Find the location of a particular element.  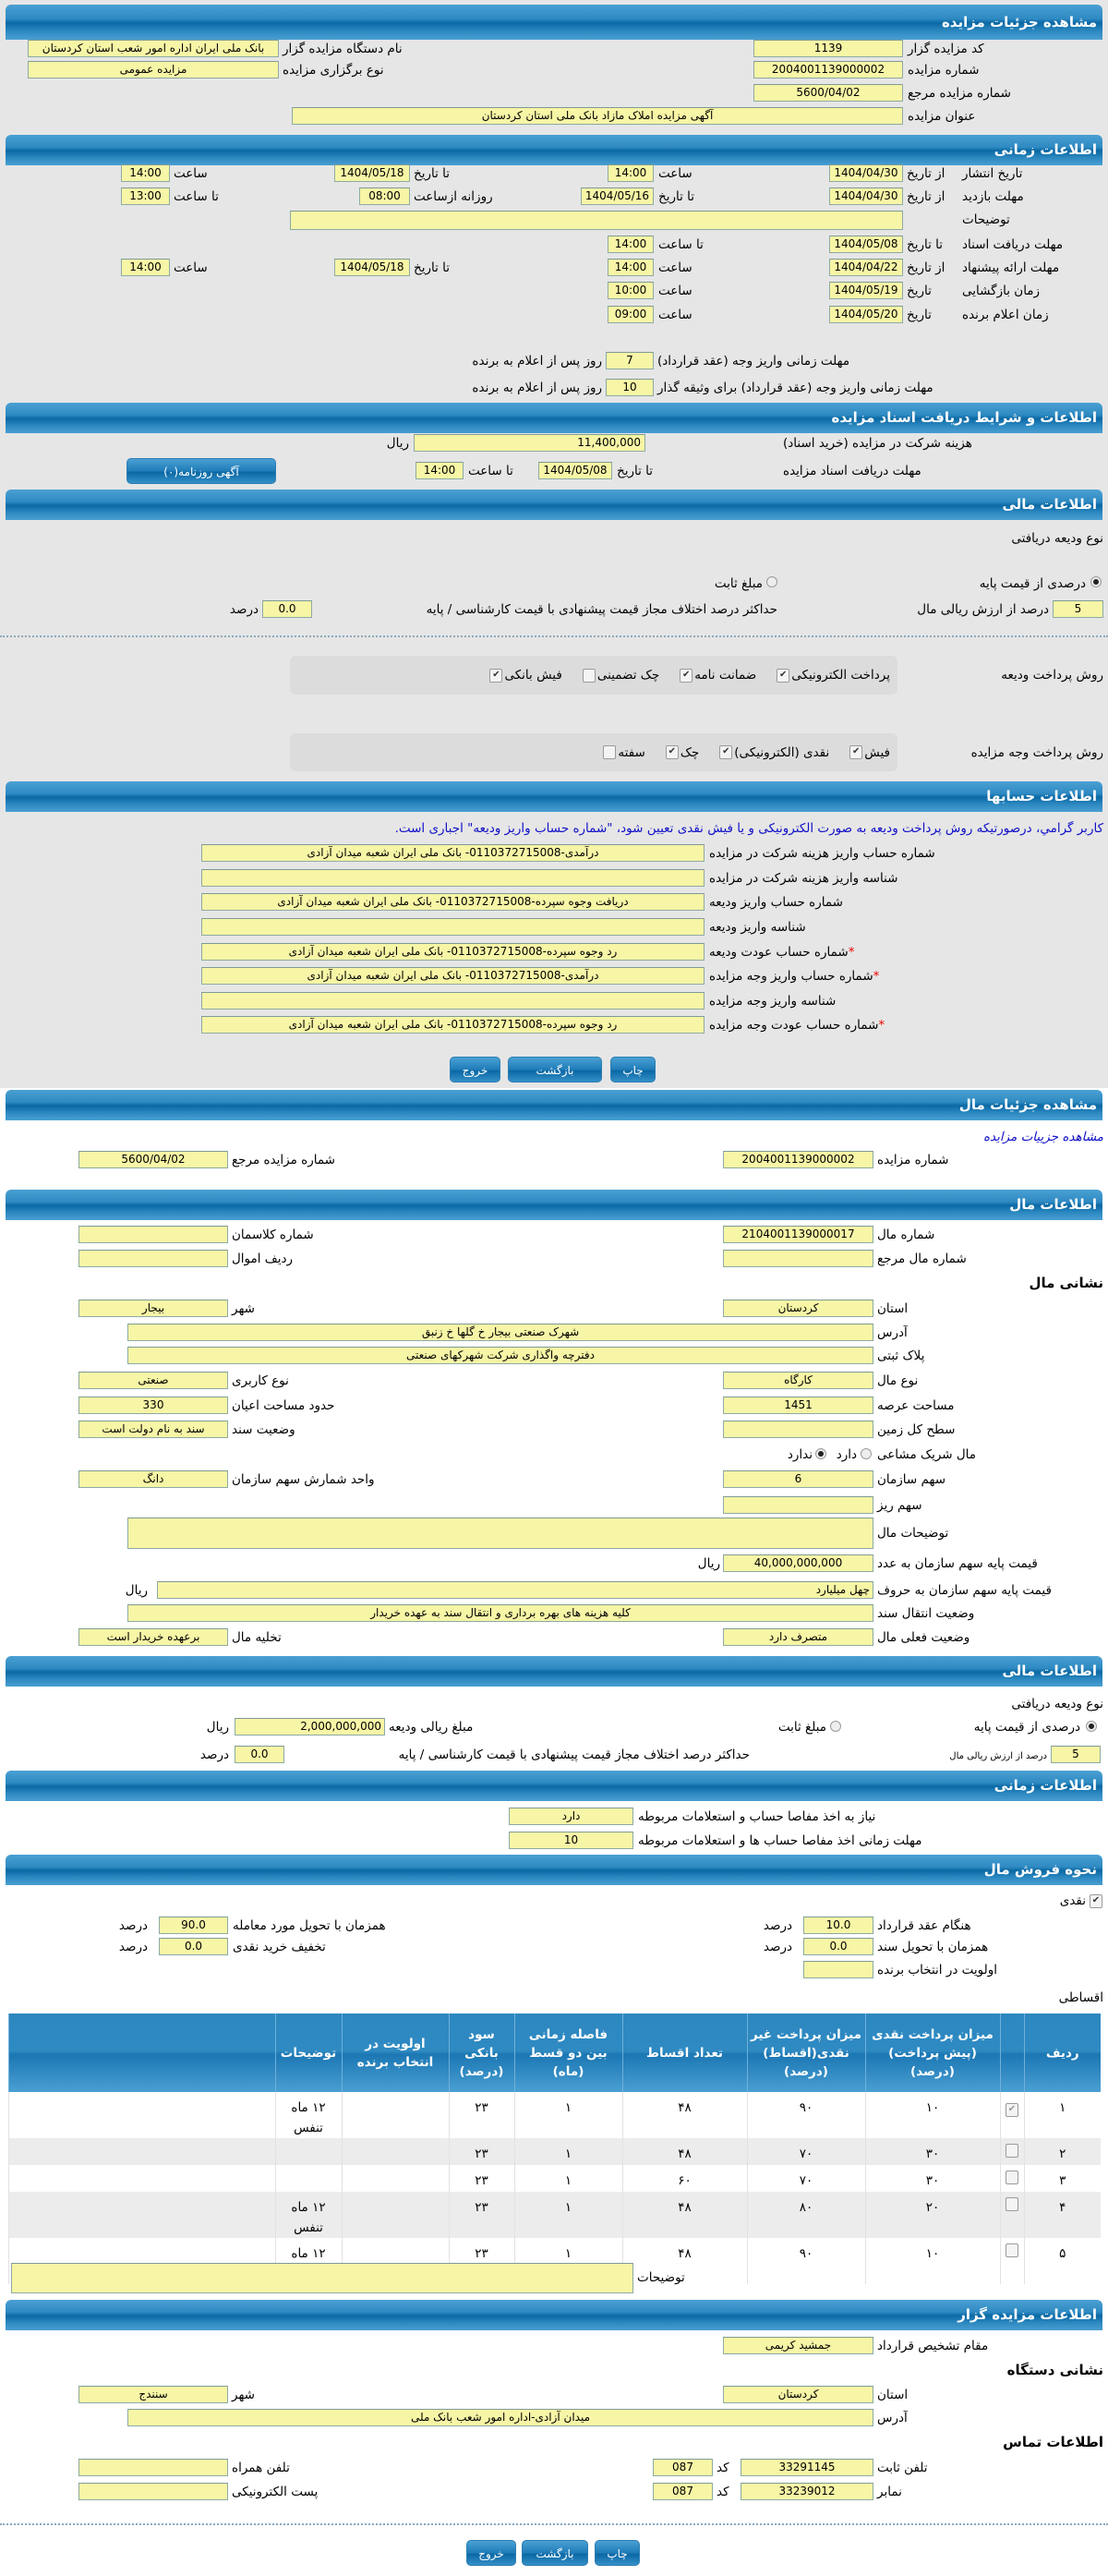

winner-time: 09:00 is located at coordinates (631, 314).